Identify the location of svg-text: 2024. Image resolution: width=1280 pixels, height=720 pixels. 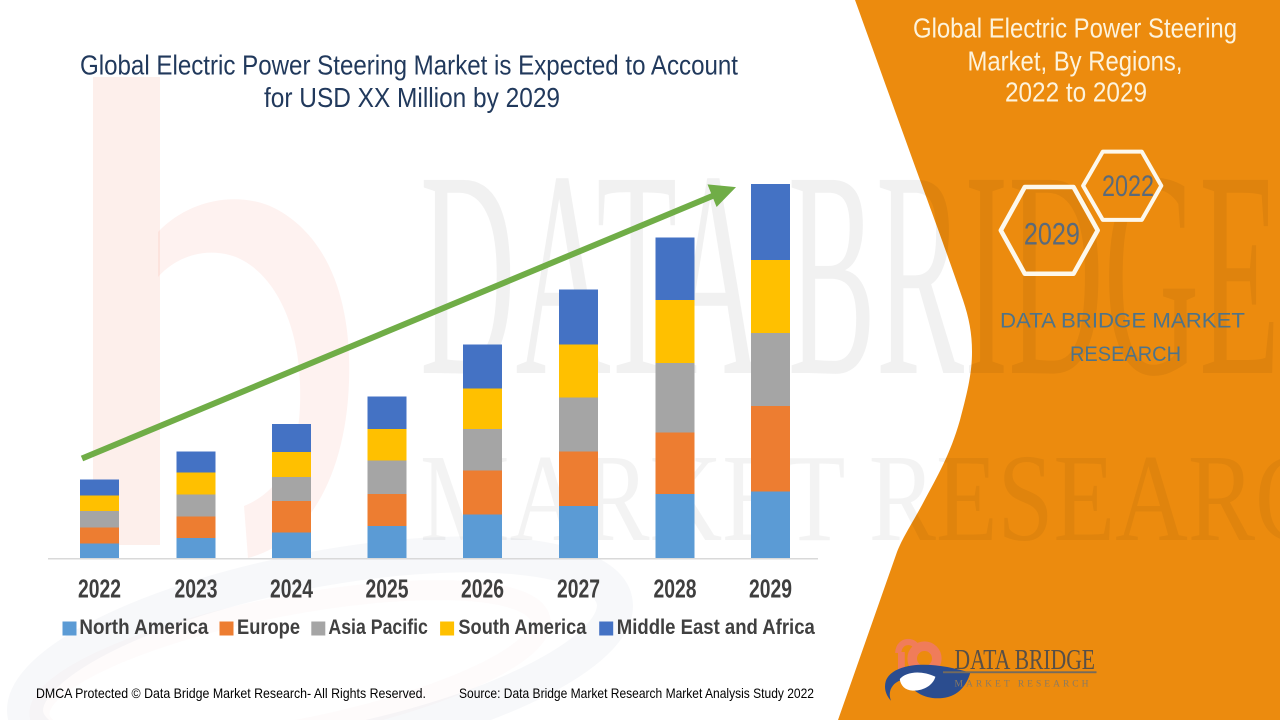
(292, 590).